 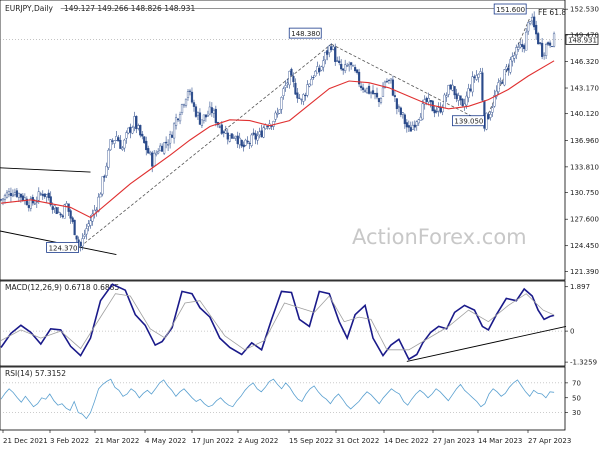 What do you see at coordinates (468, 122) in the screenshot?
I see `annotation-label: 139.050` at bounding box center [468, 122].